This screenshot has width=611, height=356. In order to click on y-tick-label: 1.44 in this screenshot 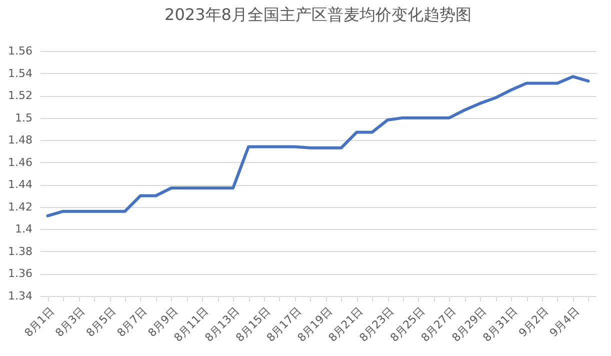, I will do `click(20, 185)`.